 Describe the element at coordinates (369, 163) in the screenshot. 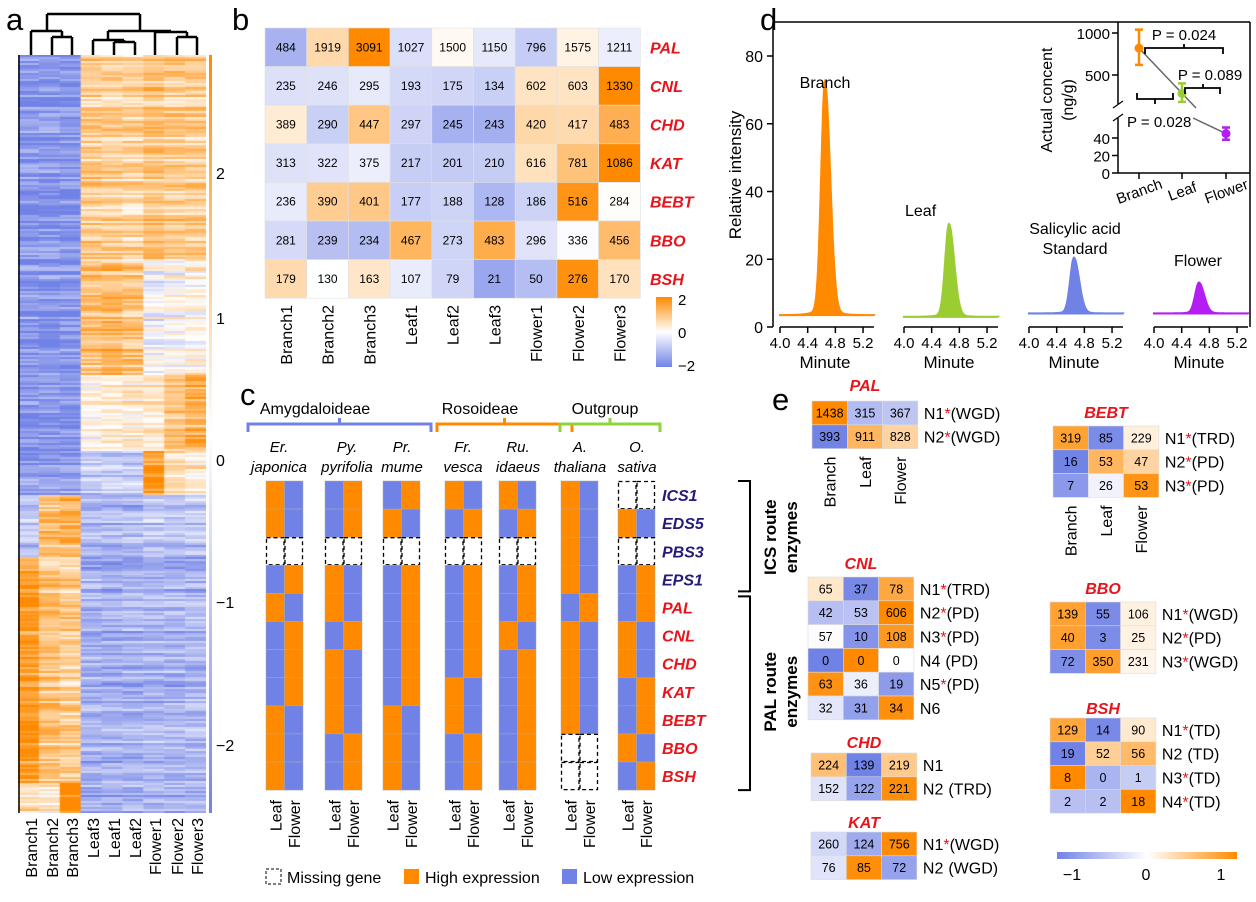

I see `cell-value: 375` at that location.